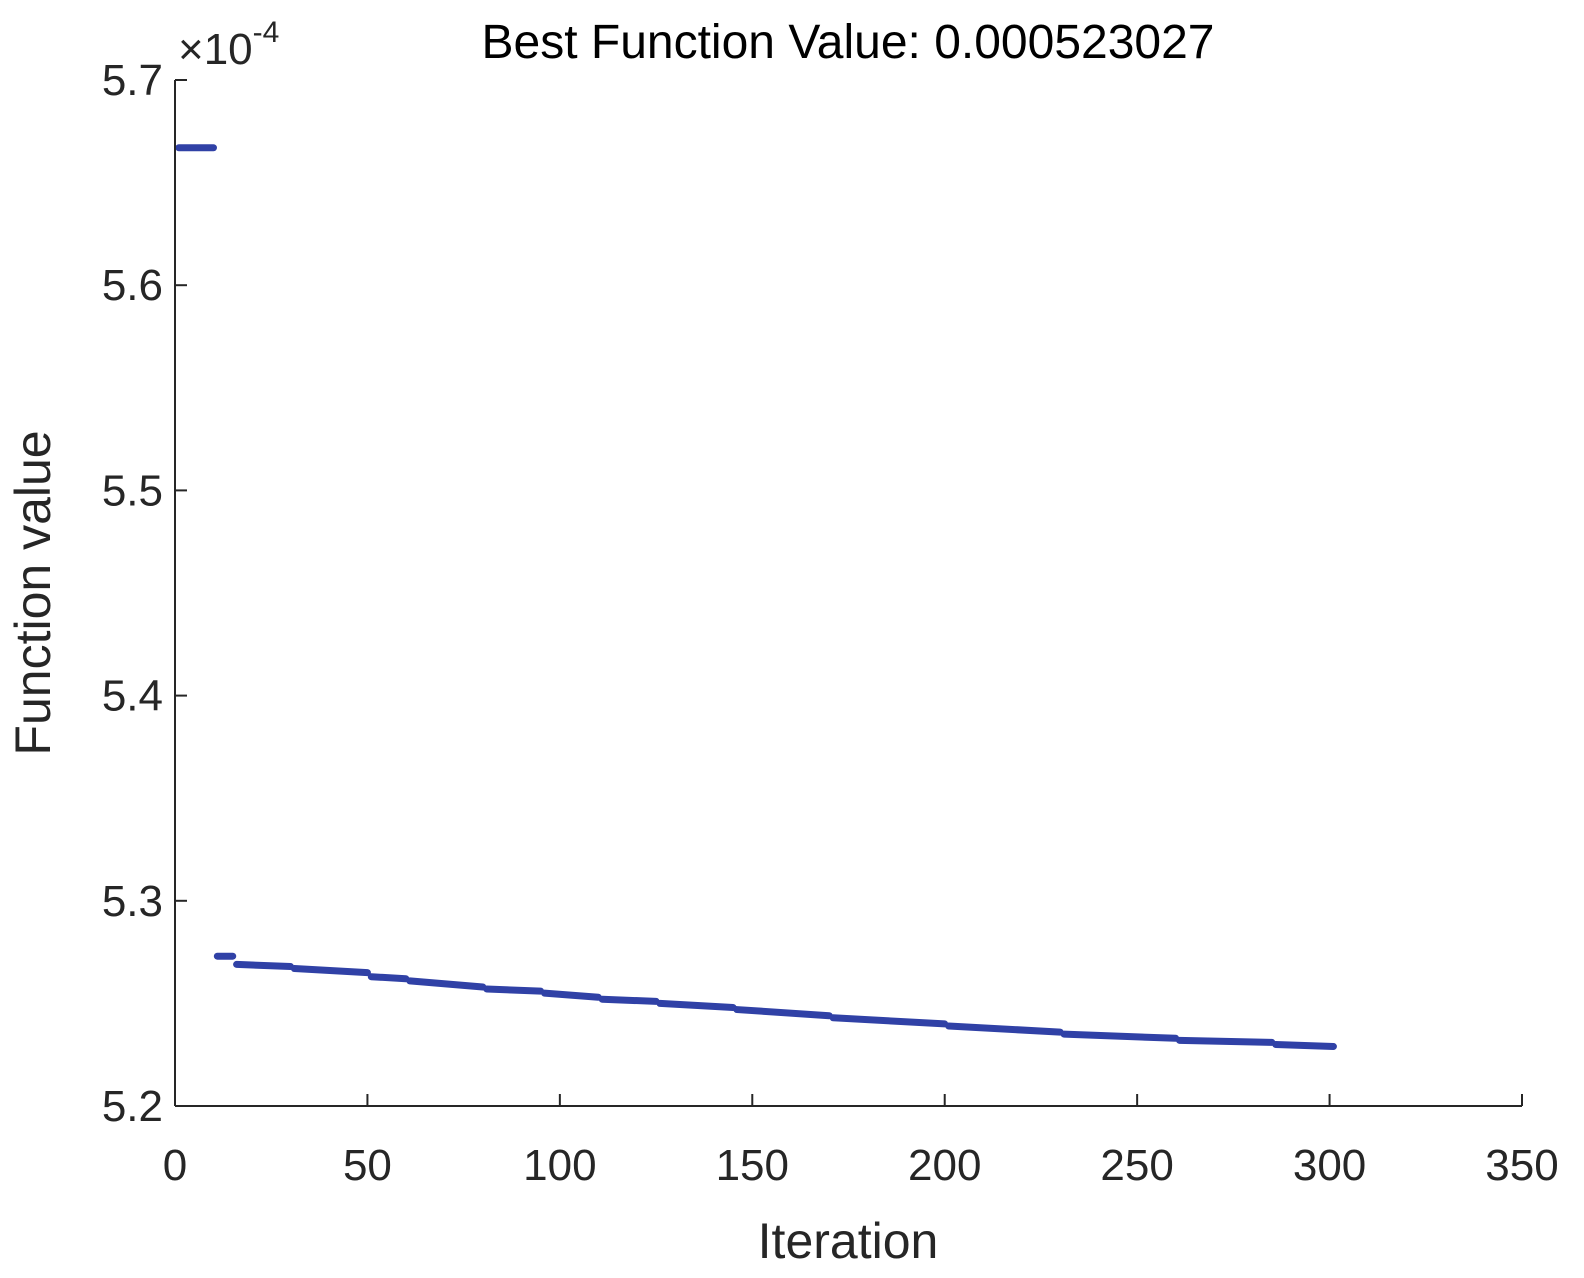 This screenshot has width=1584, height=1278. What do you see at coordinates (33, 592) in the screenshot?
I see `y-axis-title: Function value` at bounding box center [33, 592].